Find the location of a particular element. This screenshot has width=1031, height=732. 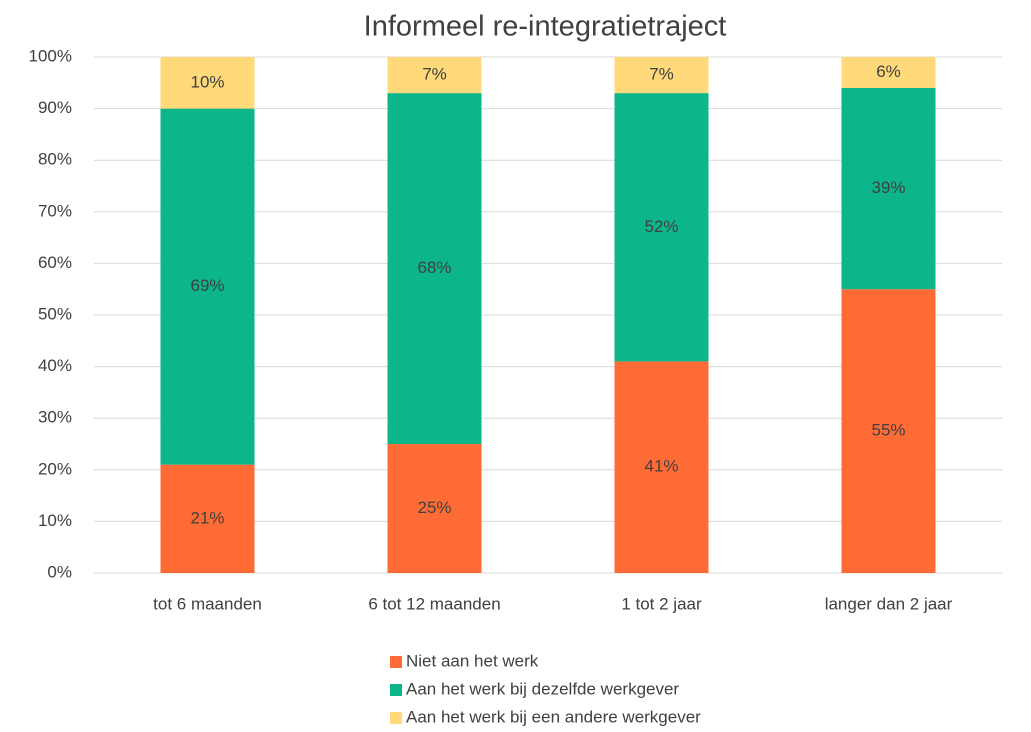

data-label: 68% is located at coordinates (434, 267).